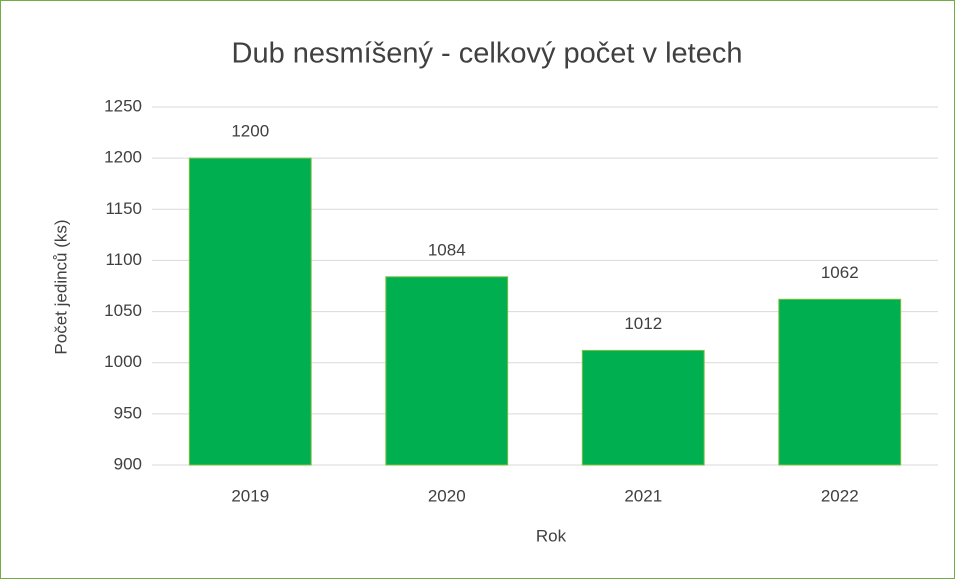 The height and width of the screenshot is (579, 955). What do you see at coordinates (643, 495) in the screenshot?
I see `x-tick-label: 2021` at bounding box center [643, 495].